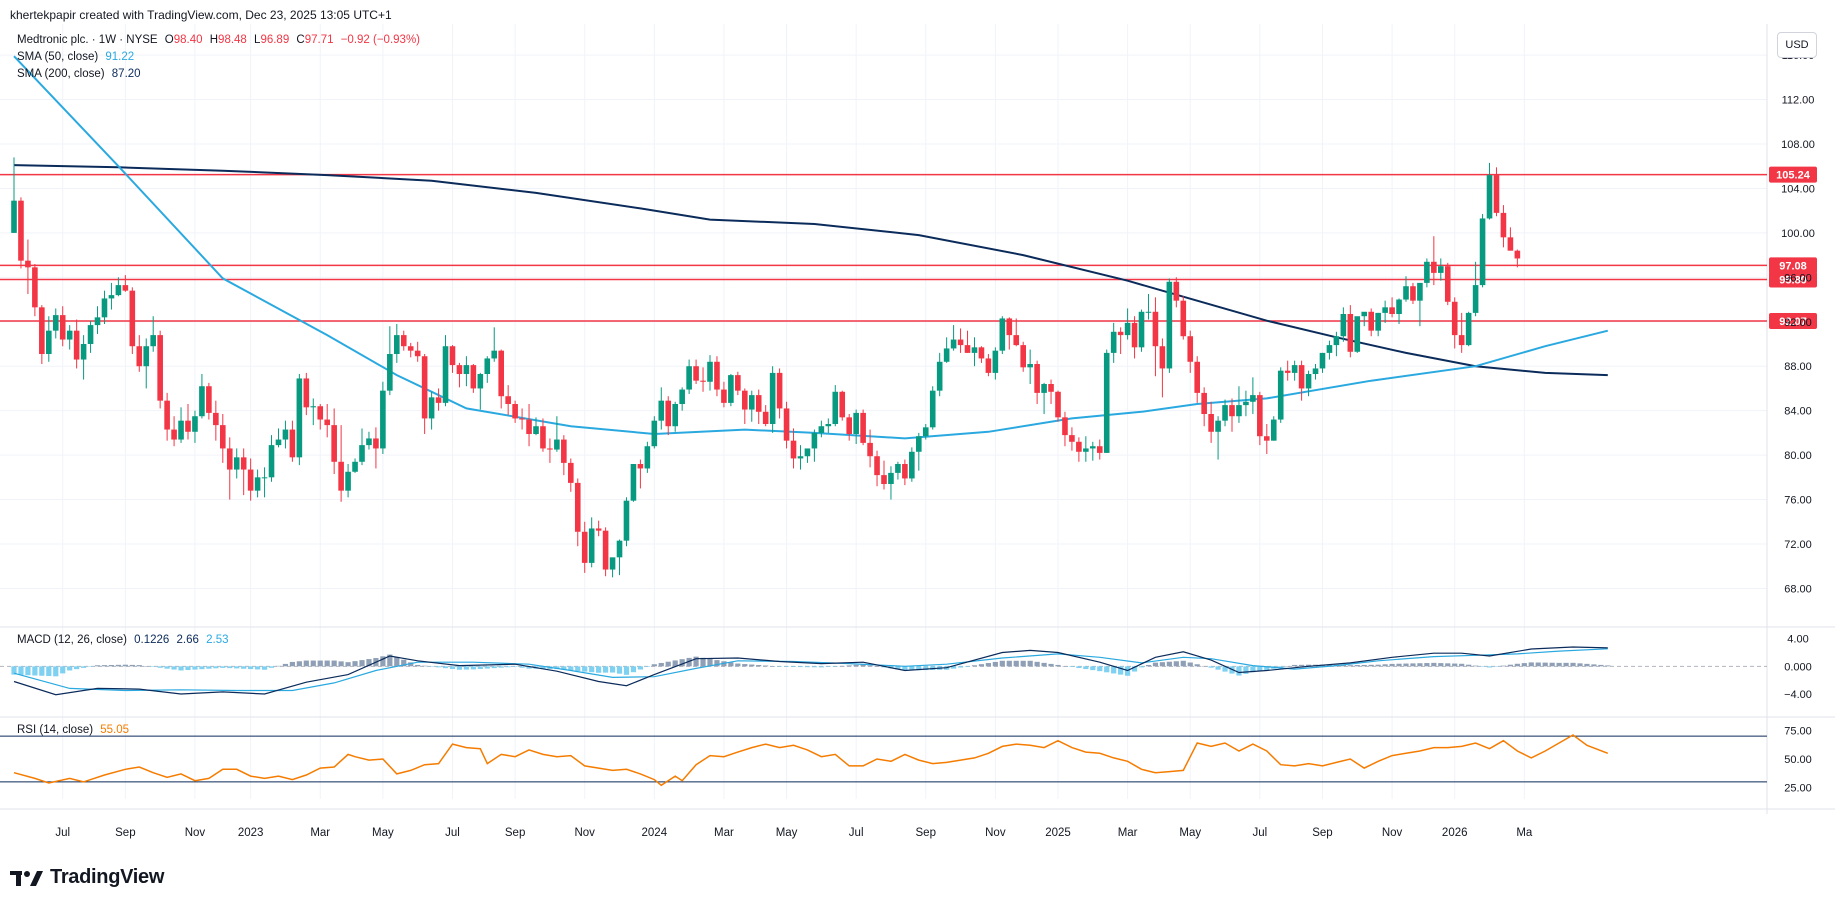 Image resolution: width=1835 pixels, height=909 pixels. What do you see at coordinates (810, 670) in the screenshot?
I see `macd-signal-path` at bounding box center [810, 670].